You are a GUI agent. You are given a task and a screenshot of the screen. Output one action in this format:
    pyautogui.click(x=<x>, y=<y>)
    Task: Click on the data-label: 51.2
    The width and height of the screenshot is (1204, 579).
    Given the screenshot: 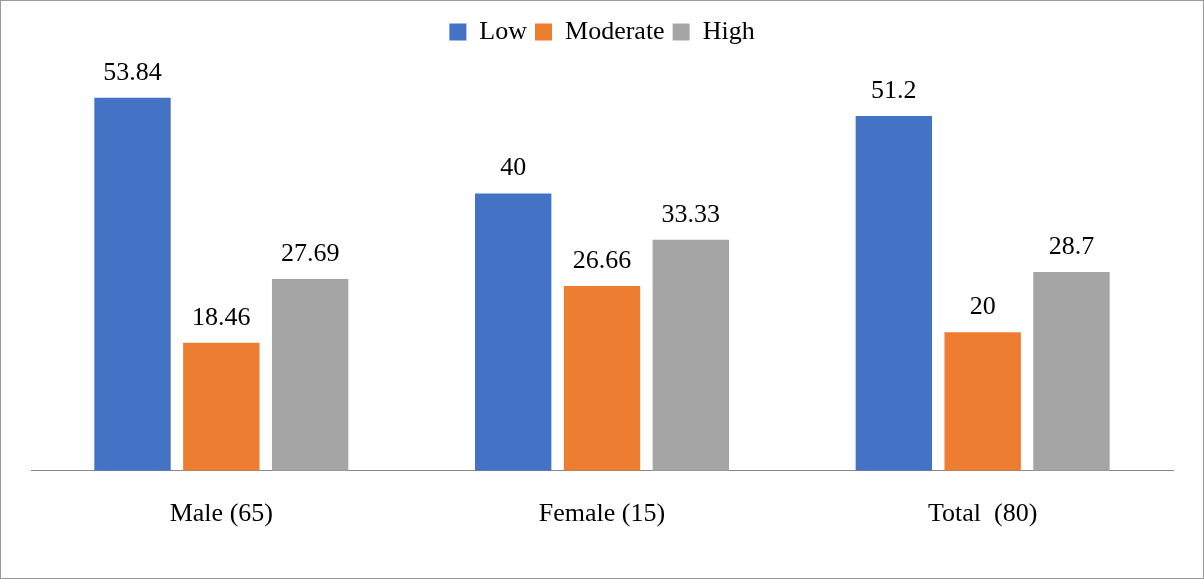 What is the action you would take?
    pyautogui.click(x=894, y=89)
    